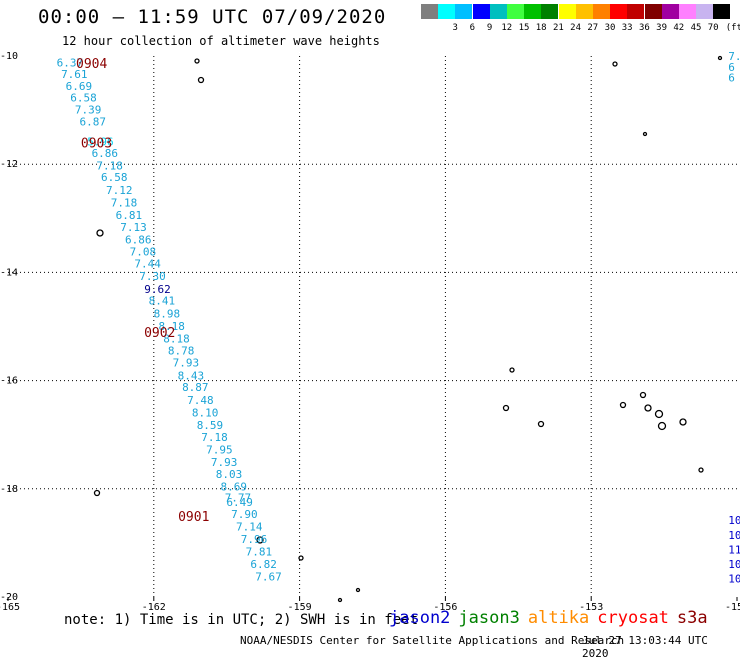  Describe the element at coordinates (9, 381) in the screenshot. I see `y-tick-label: -16` at that location.